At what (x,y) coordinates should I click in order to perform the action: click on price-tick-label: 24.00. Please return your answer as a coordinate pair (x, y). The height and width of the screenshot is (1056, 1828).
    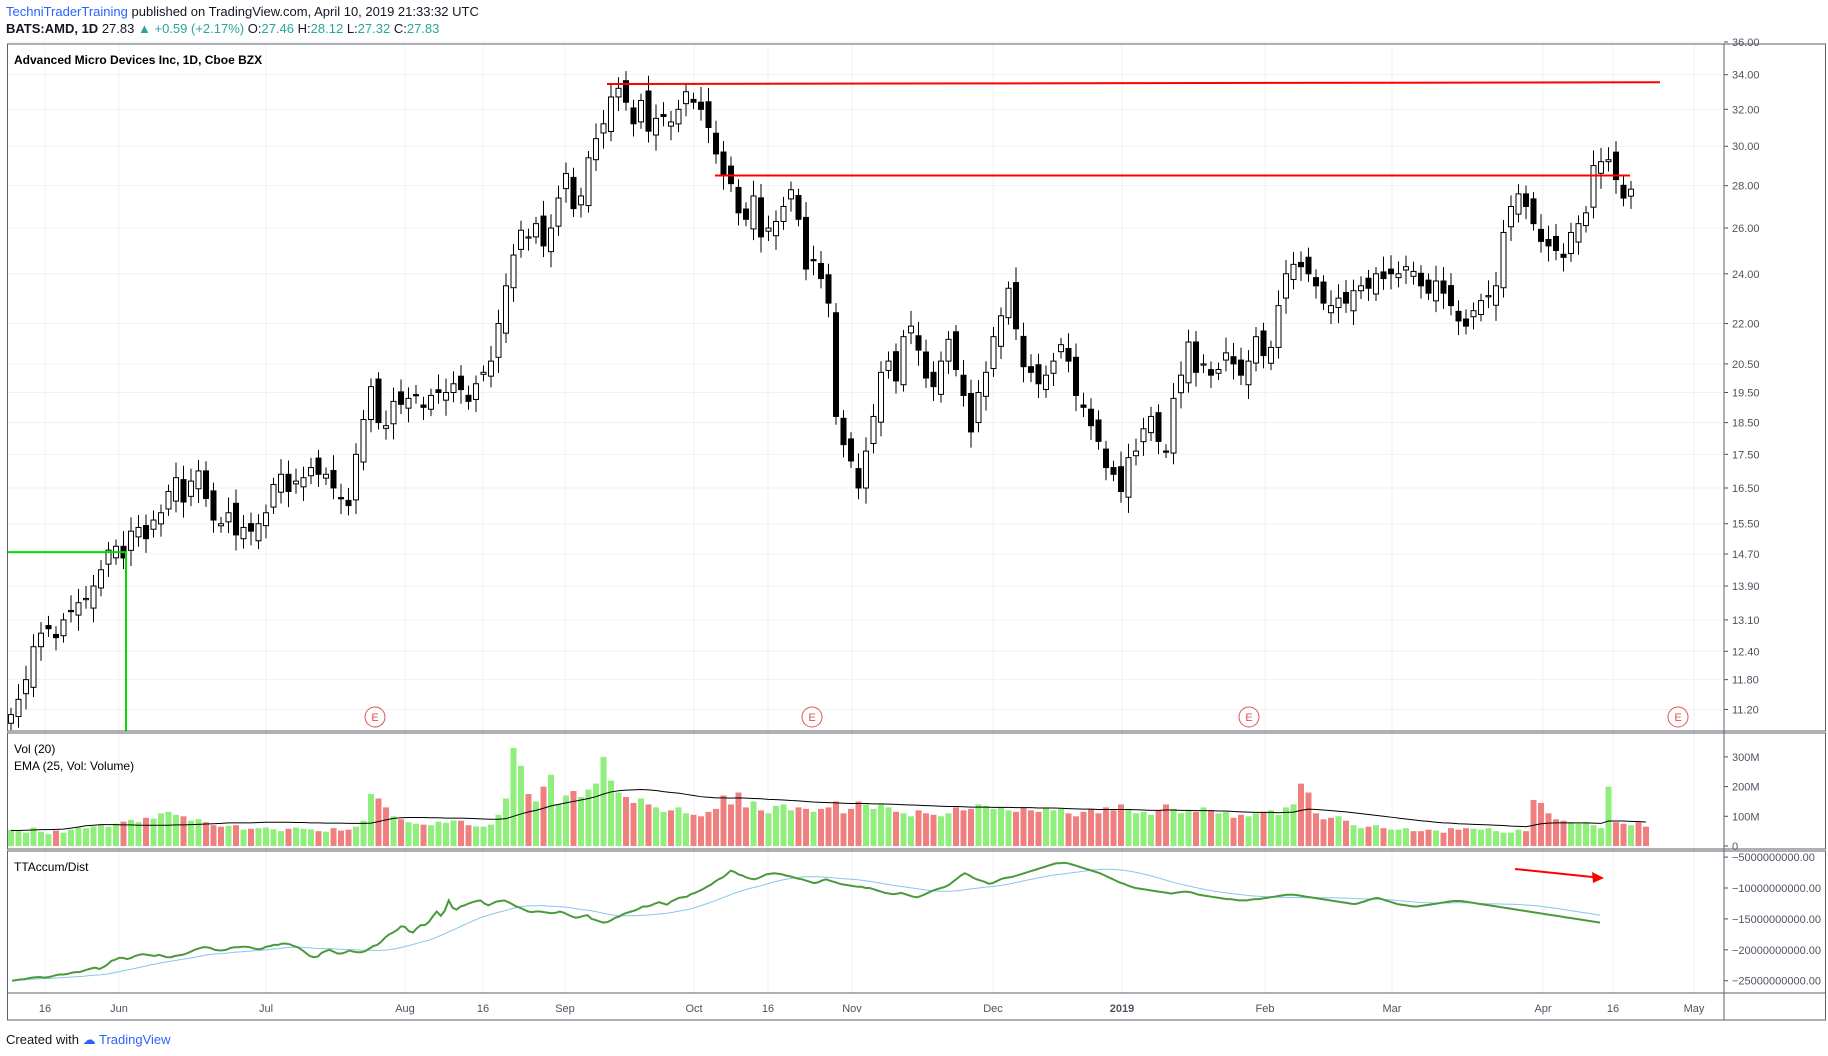
    Looking at the image, I should click on (1746, 275).